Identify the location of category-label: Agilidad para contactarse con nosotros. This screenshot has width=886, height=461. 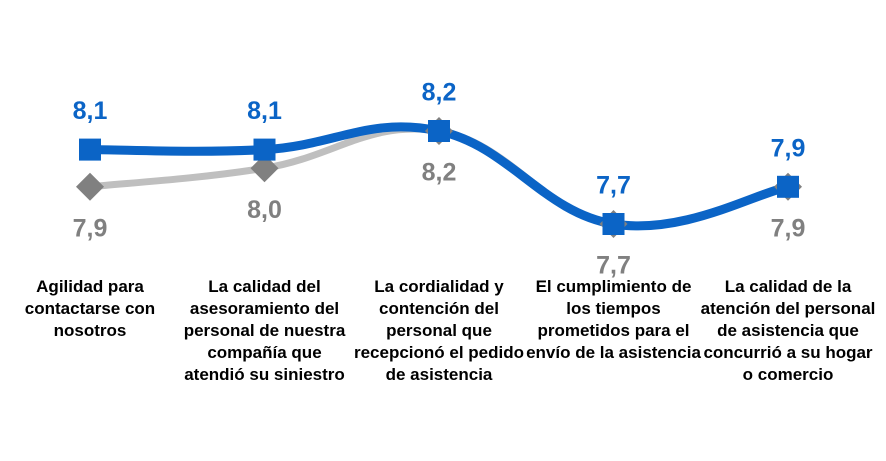
(90, 308).